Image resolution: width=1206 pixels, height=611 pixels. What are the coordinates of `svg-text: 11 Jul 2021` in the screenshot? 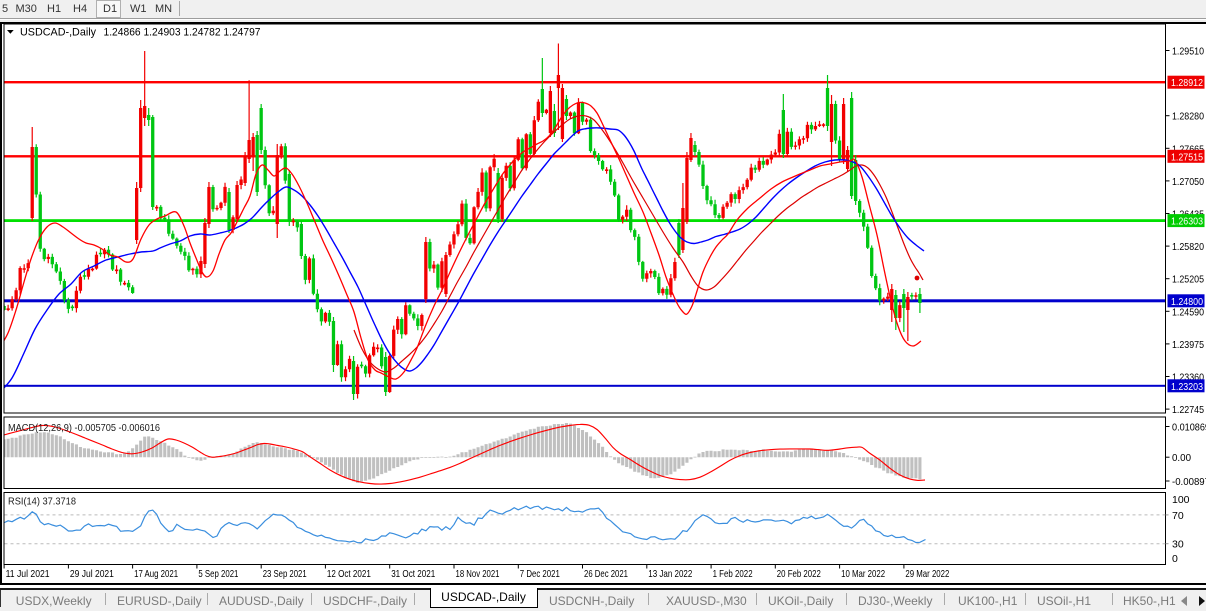 It's located at (28, 574).